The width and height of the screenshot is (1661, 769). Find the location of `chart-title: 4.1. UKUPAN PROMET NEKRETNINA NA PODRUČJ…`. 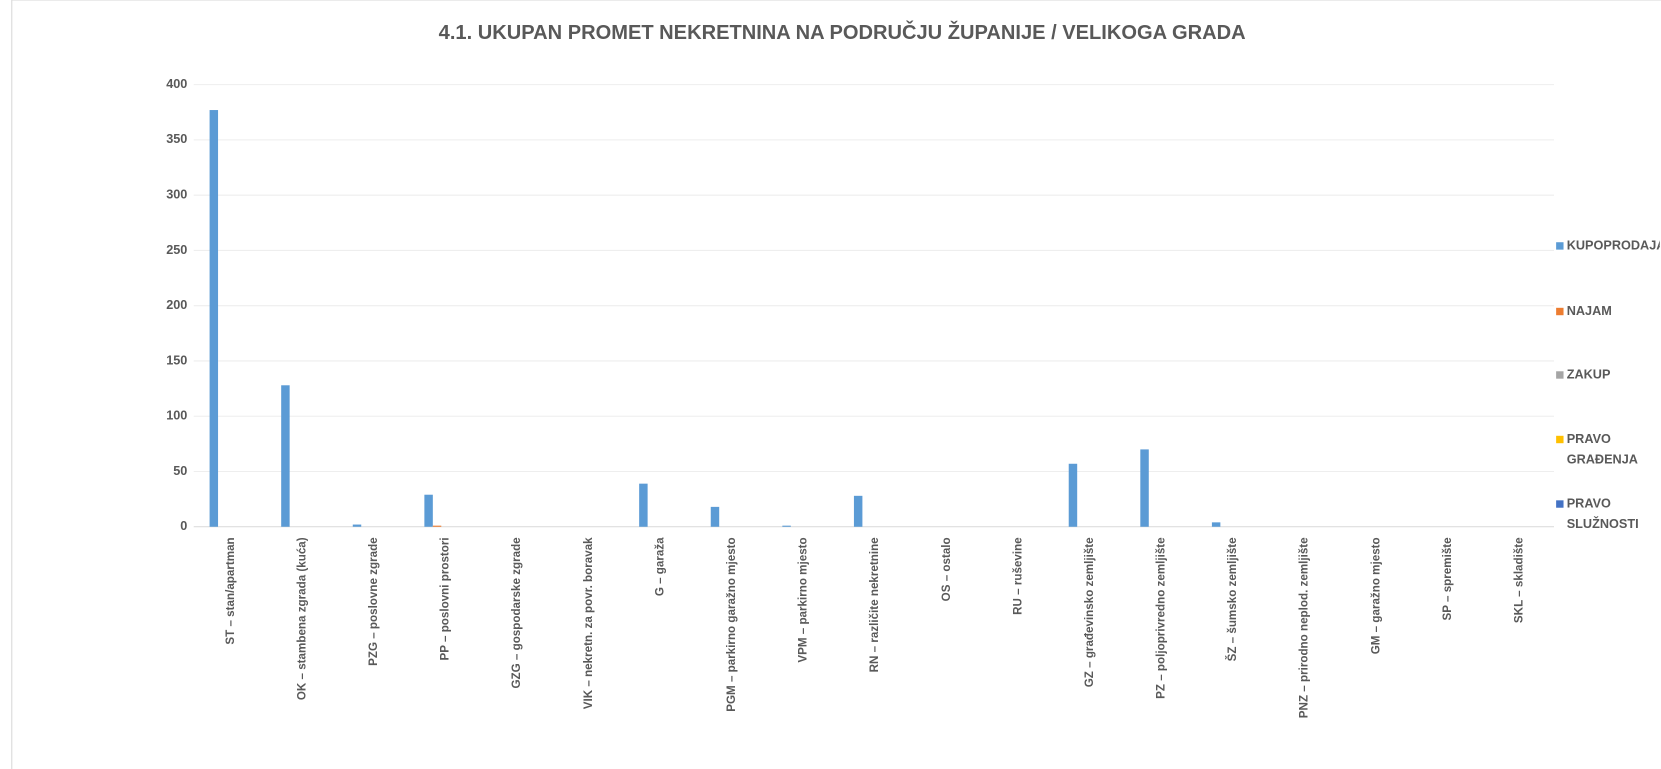

chart-title: 4.1. UKUPAN PROMET NEKRETNINA NA PODRUČJ… is located at coordinates (842, 32).